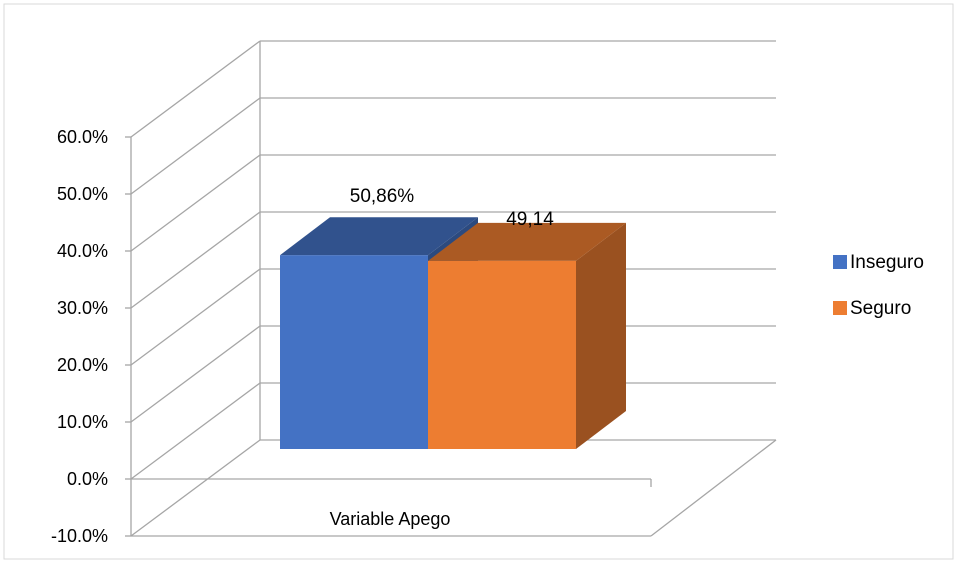  What do you see at coordinates (82, 251) in the screenshot?
I see `y-tick-label: 40.0%` at bounding box center [82, 251].